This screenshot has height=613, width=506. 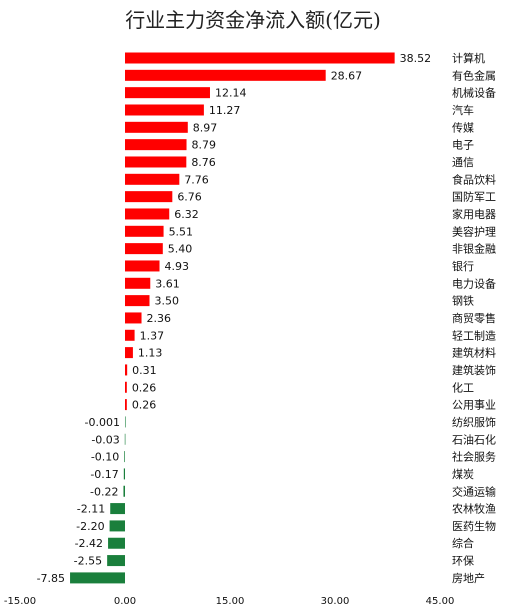 I want to click on category-label: 电力设备, so click(x=474, y=283).